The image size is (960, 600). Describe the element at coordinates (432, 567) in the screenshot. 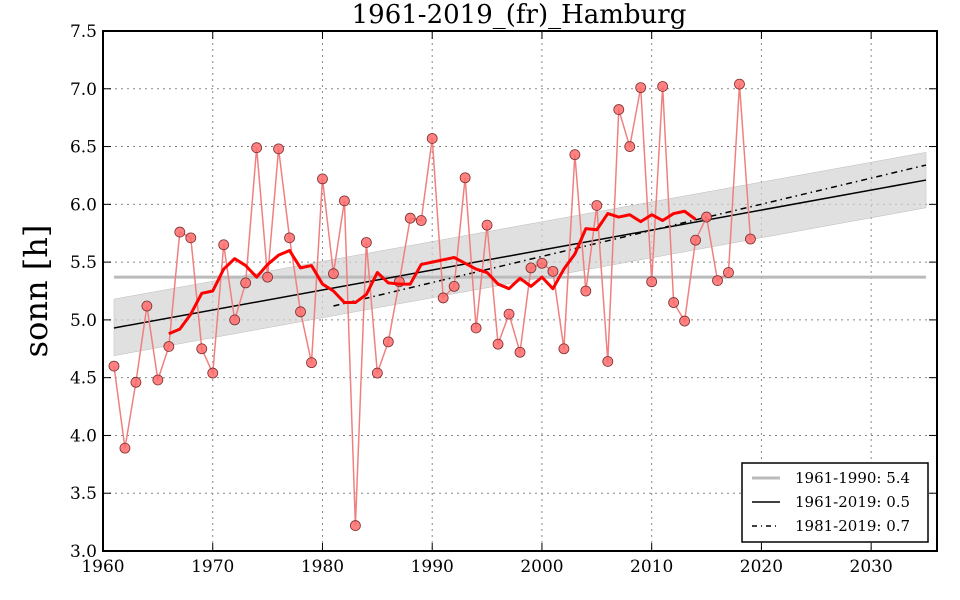

I see `x-tick-label: 1990` at that location.